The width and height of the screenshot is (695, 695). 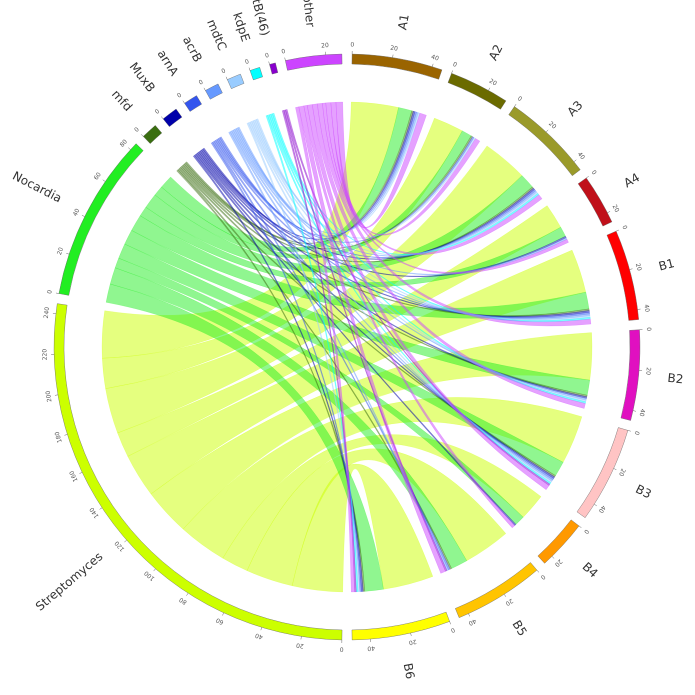 I want to click on sector-label: A4, so click(x=631, y=180).